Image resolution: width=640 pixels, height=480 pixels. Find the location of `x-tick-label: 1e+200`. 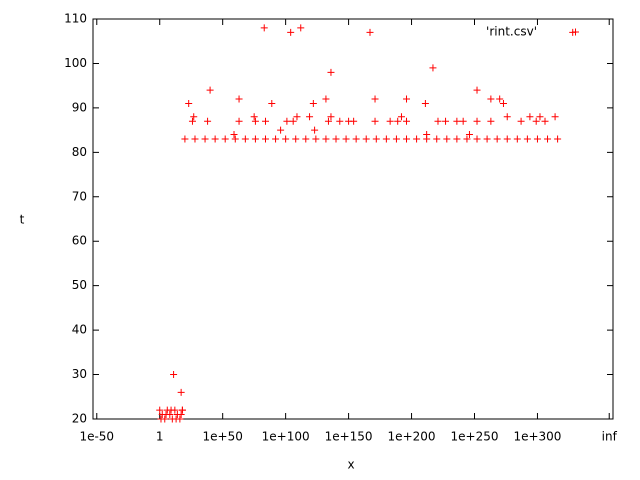

x-tick-label: 1e+200 is located at coordinates (412, 437).